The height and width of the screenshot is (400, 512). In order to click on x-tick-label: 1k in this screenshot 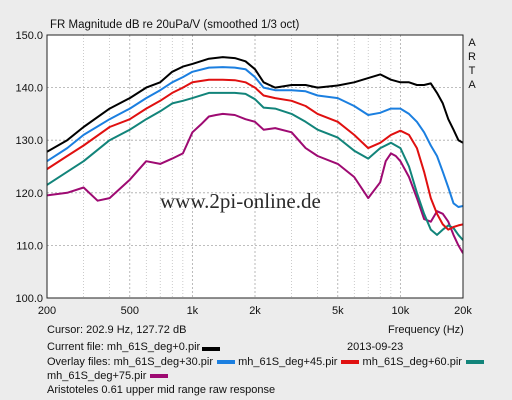, I will do `click(193, 311)`.